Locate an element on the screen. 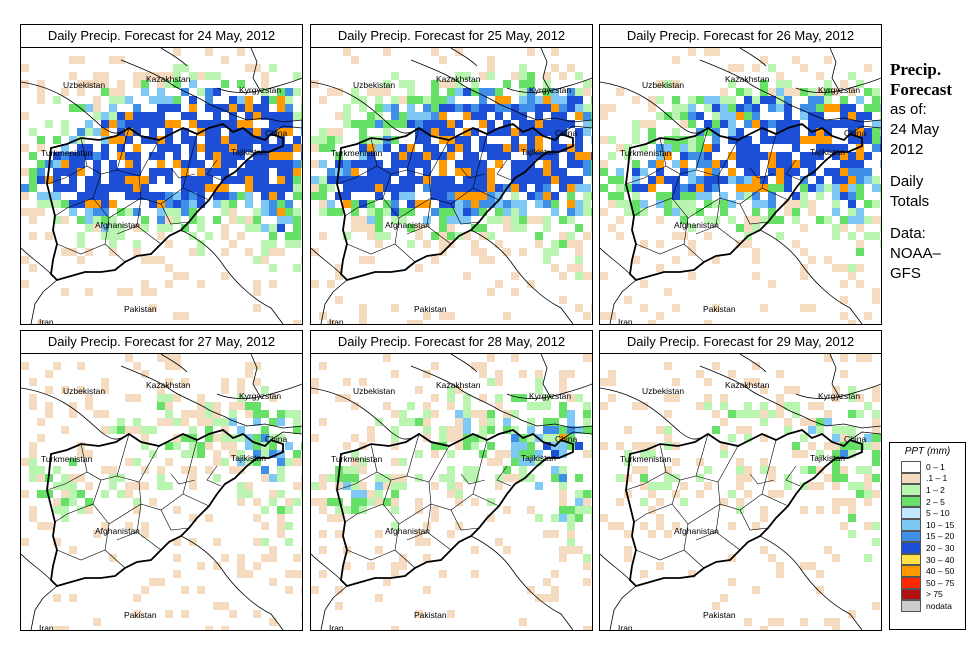  legend-label: .1 – 1 is located at coordinates (937, 478).